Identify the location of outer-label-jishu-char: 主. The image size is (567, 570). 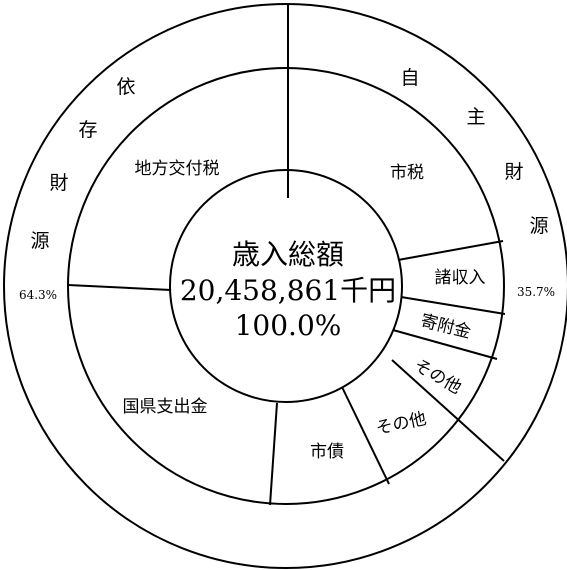
(475, 117).